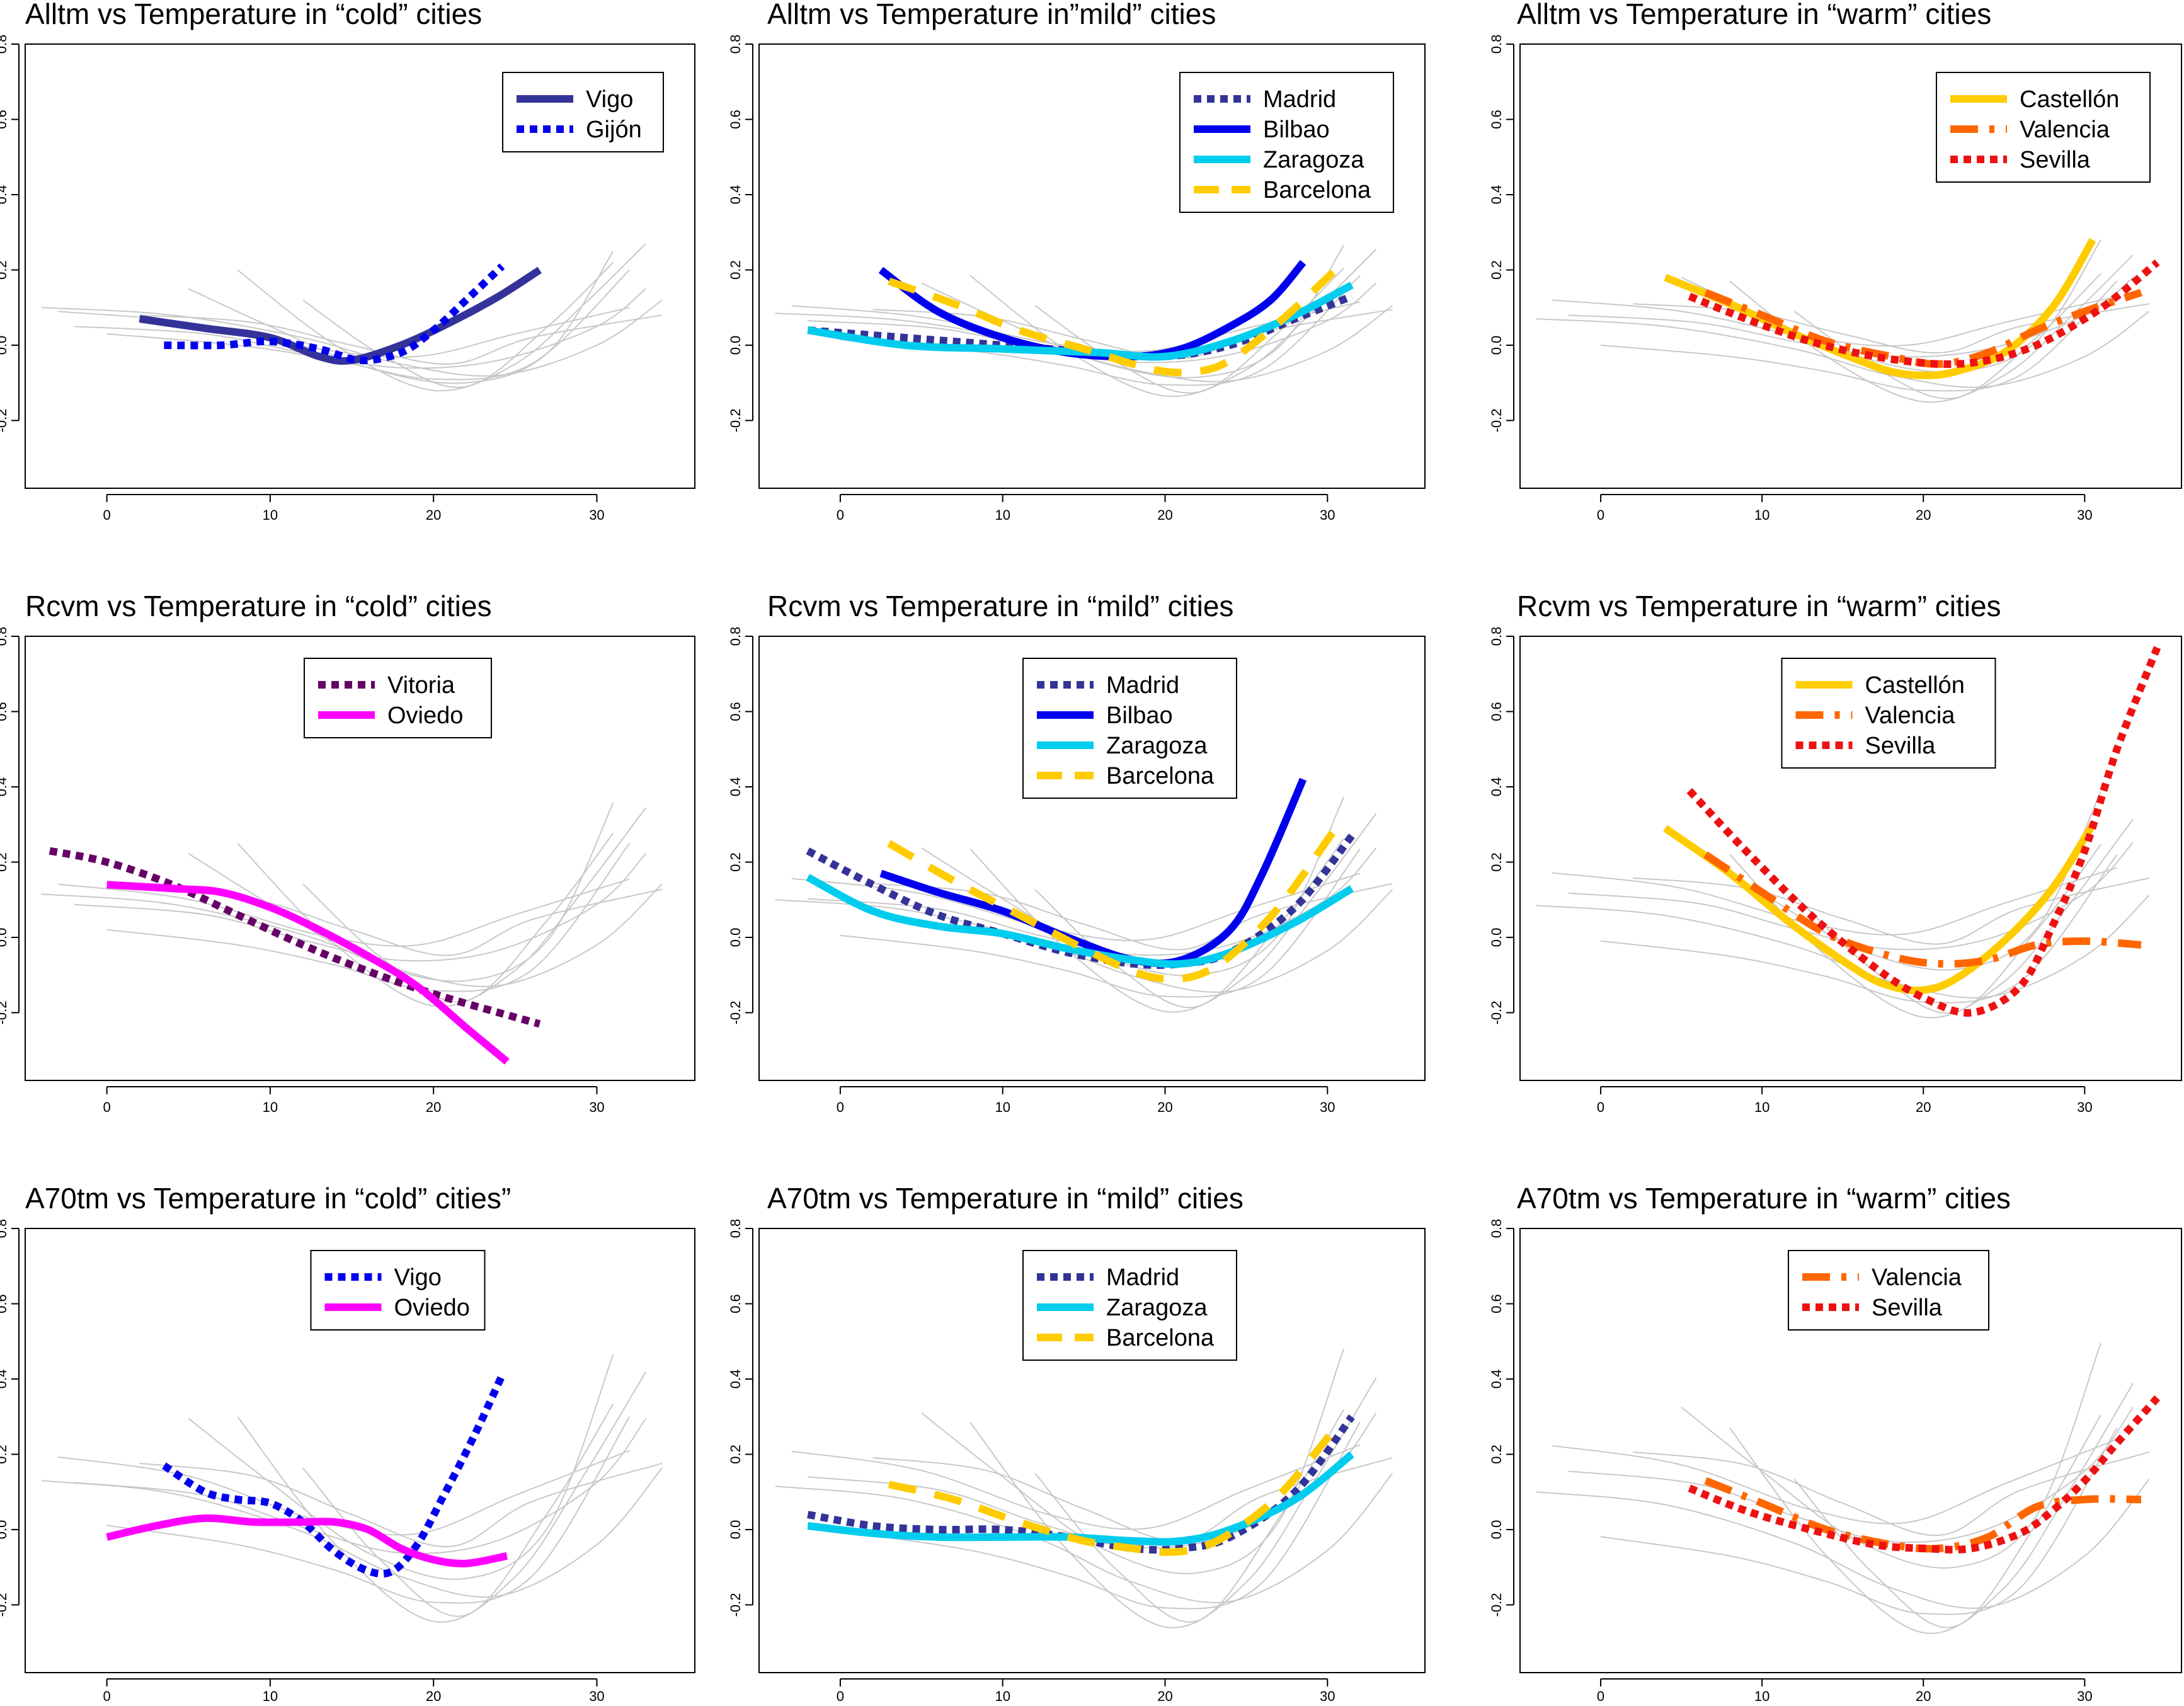 This screenshot has height=1706, width=2184. Describe the element at coordinates (107, 1696) in the screenshot. I see `x-tick-label: 0` at that location.